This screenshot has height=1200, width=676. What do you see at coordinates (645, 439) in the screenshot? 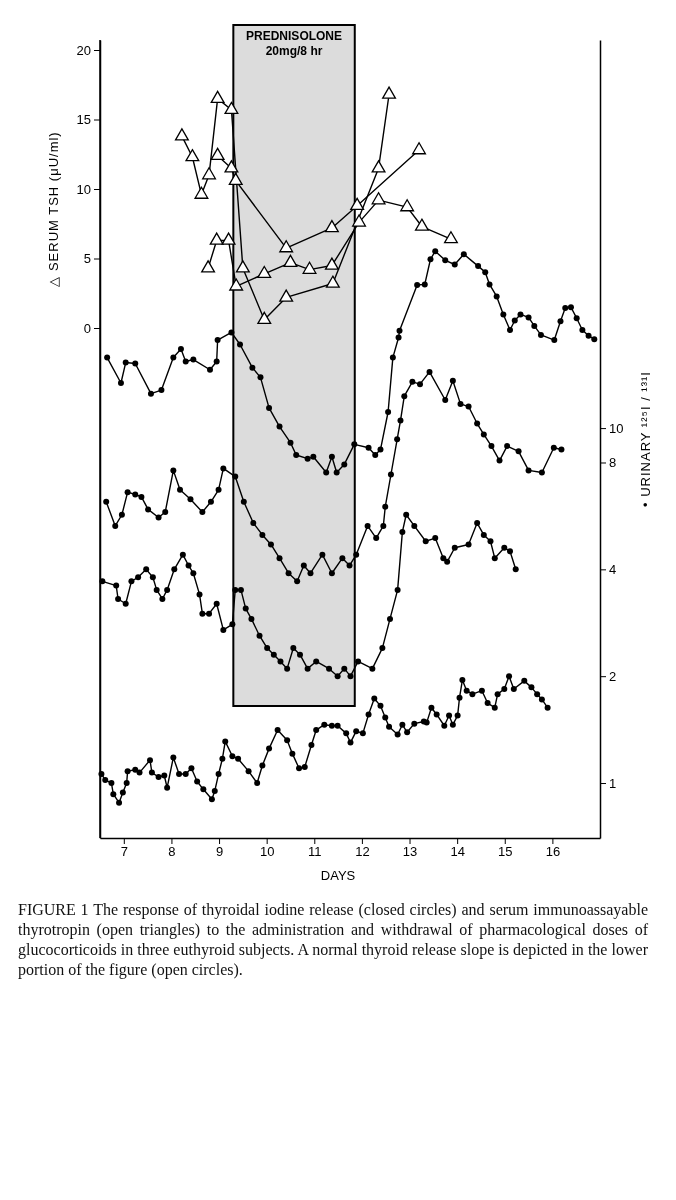
I see `y2-axis-title: • URINARY ¹²⁵I / ¹³¹I` at bounding box center [645, 439].